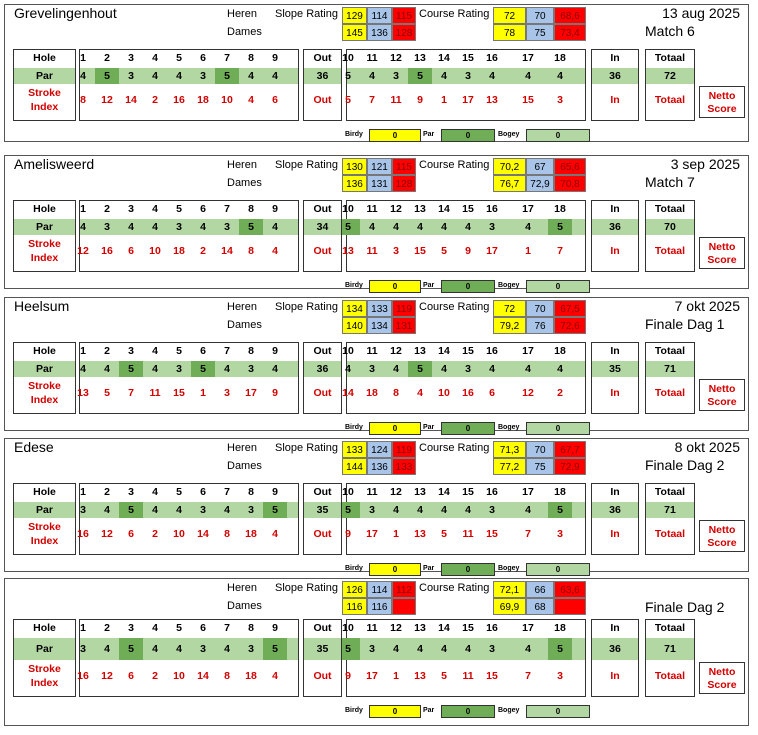 The image size is (758, 735). Describe the element at coordinates (492, 100) in the screenshot. I see `hole-stroke-index: 13` at that location.